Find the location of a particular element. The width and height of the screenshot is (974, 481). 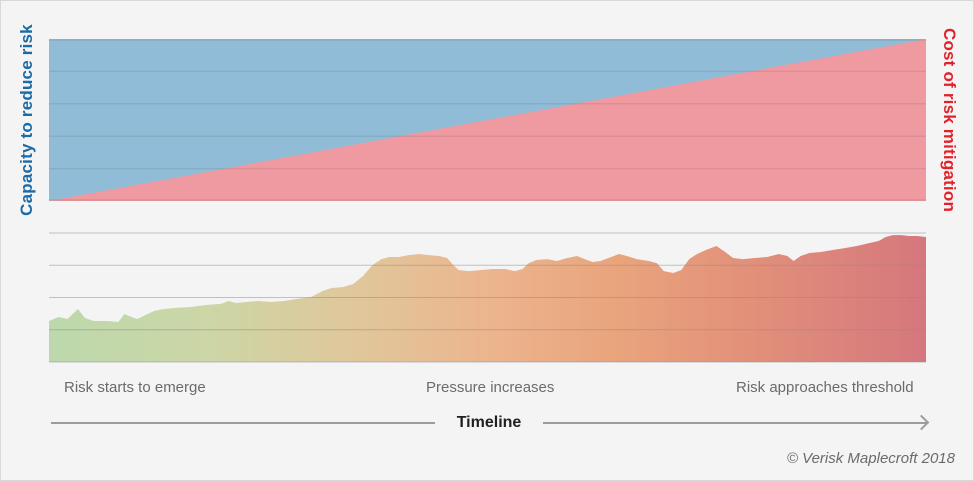

timeline-label: Timeline is located at coordinates (489, 422).